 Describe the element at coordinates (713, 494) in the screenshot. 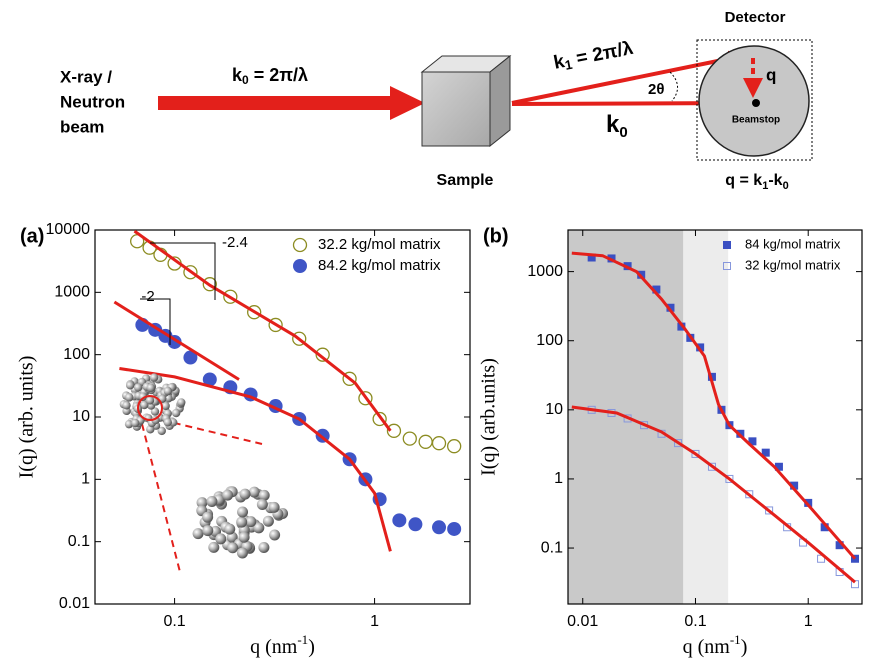

I see `fit-line` at that location.